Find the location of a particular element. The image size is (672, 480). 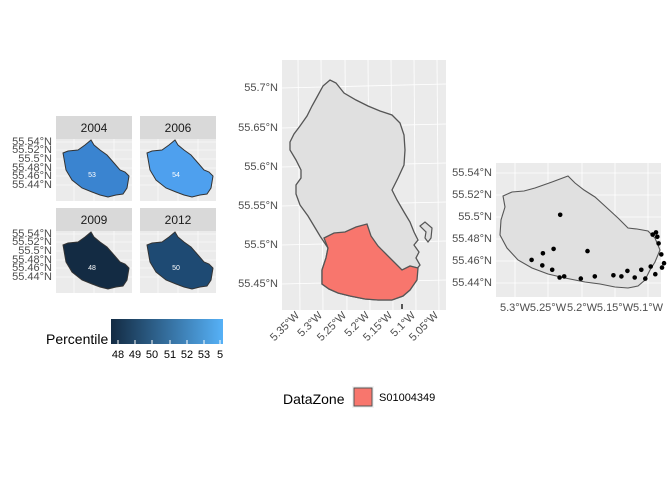

facet-2004: 2004 53 is located at coordinates (94, 158).